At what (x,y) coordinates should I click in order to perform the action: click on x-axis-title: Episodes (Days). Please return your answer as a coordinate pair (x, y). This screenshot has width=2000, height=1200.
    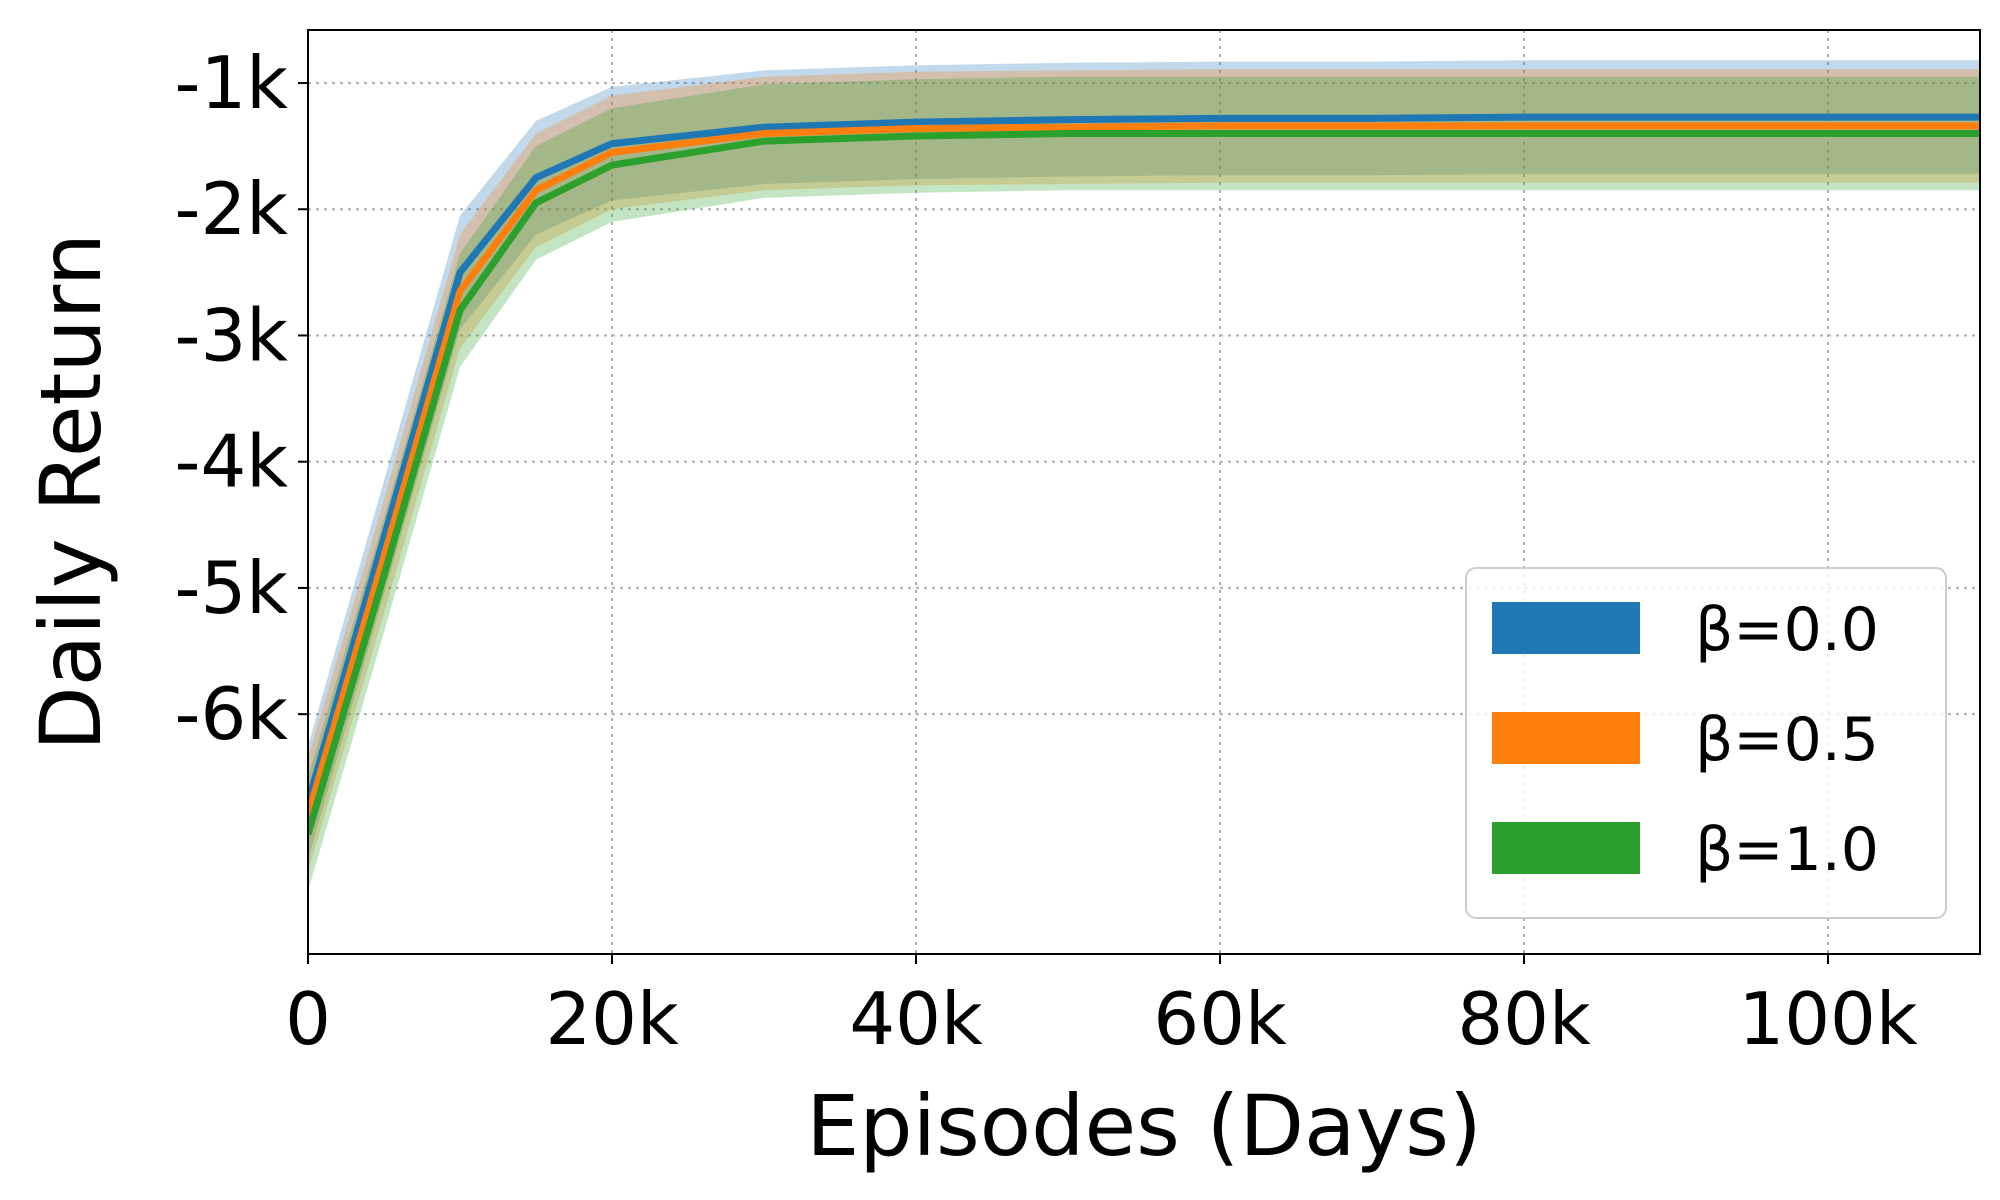
    Looking at the image, I should click on (1144, 1126).